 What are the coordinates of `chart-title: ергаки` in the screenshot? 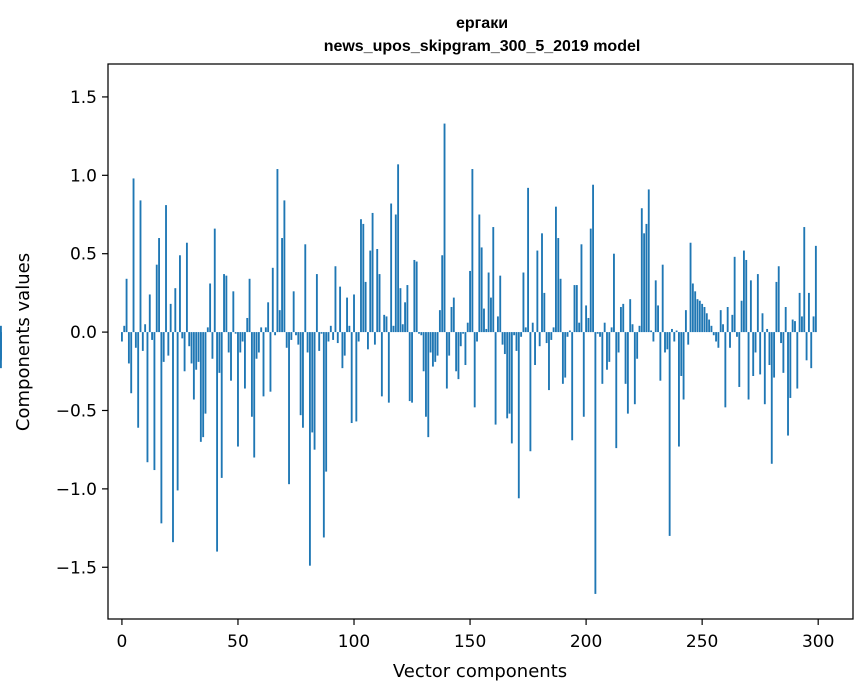 It's located at (482, 23).